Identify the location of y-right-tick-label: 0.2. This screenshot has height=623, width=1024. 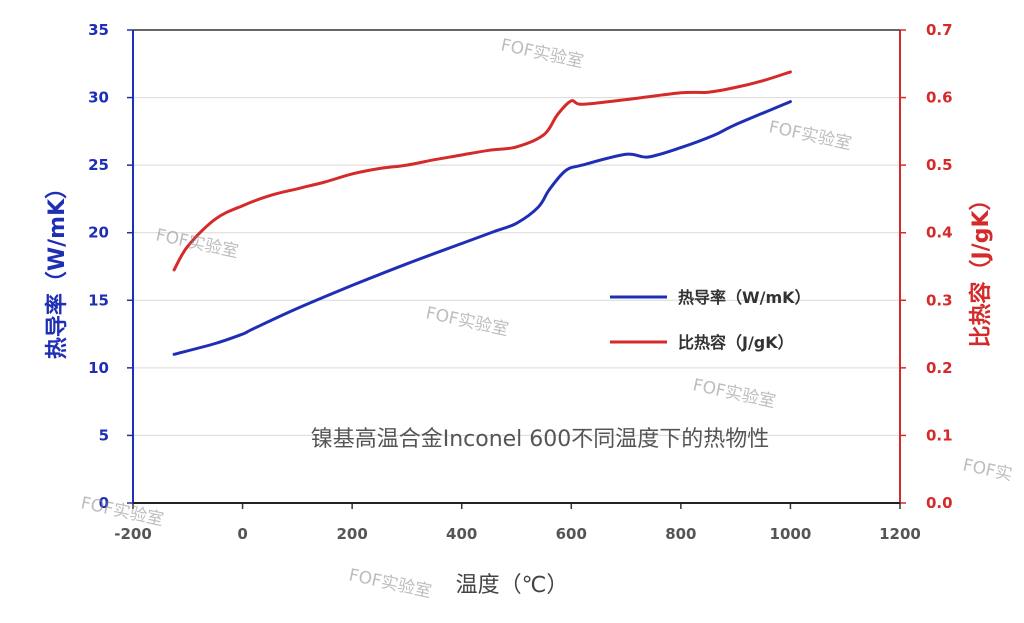
(939, 368).